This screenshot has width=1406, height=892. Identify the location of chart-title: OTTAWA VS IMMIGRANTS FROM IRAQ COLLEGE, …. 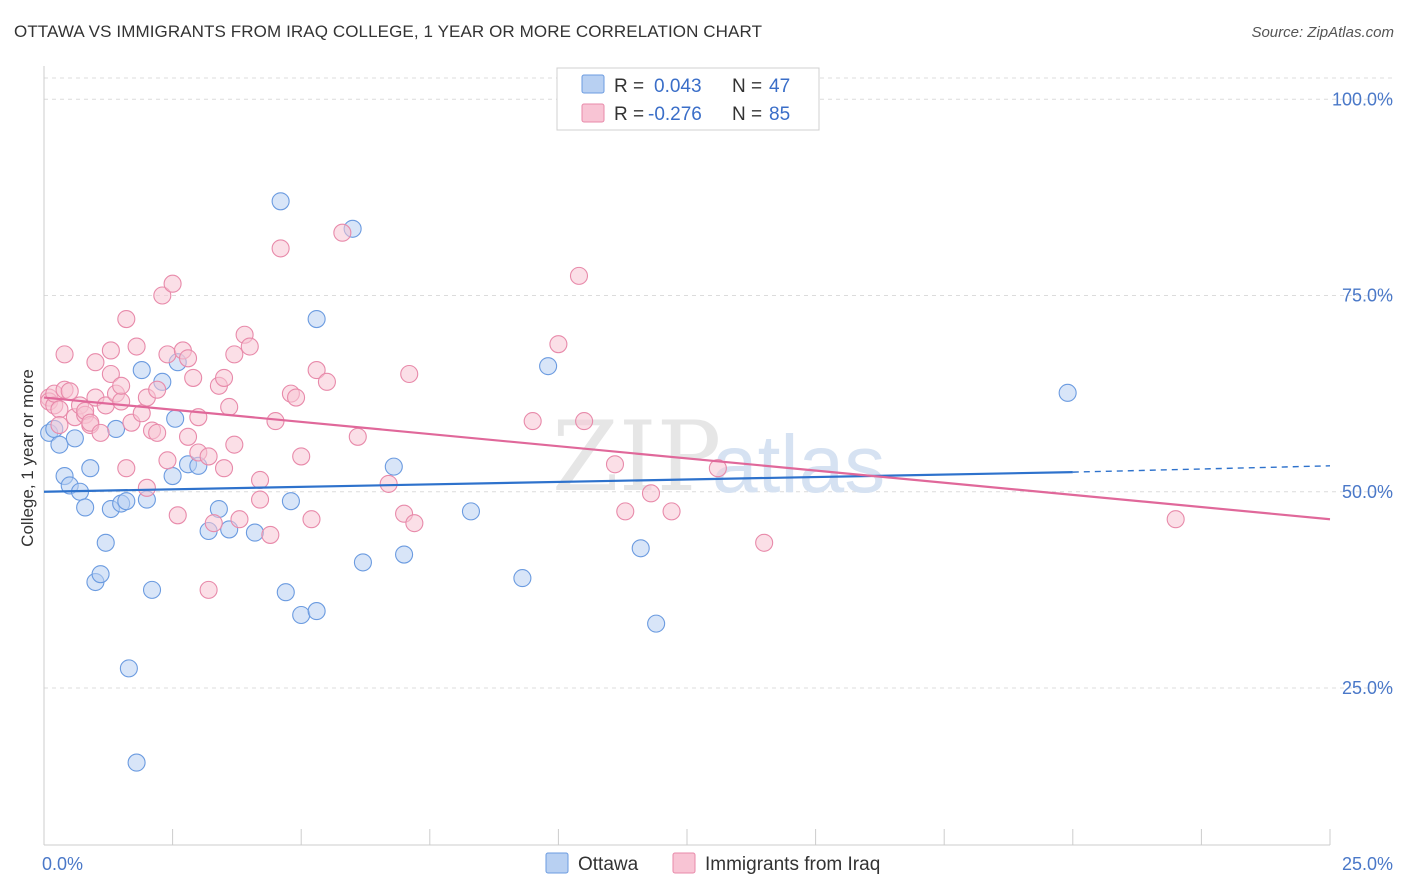
(388, 31).